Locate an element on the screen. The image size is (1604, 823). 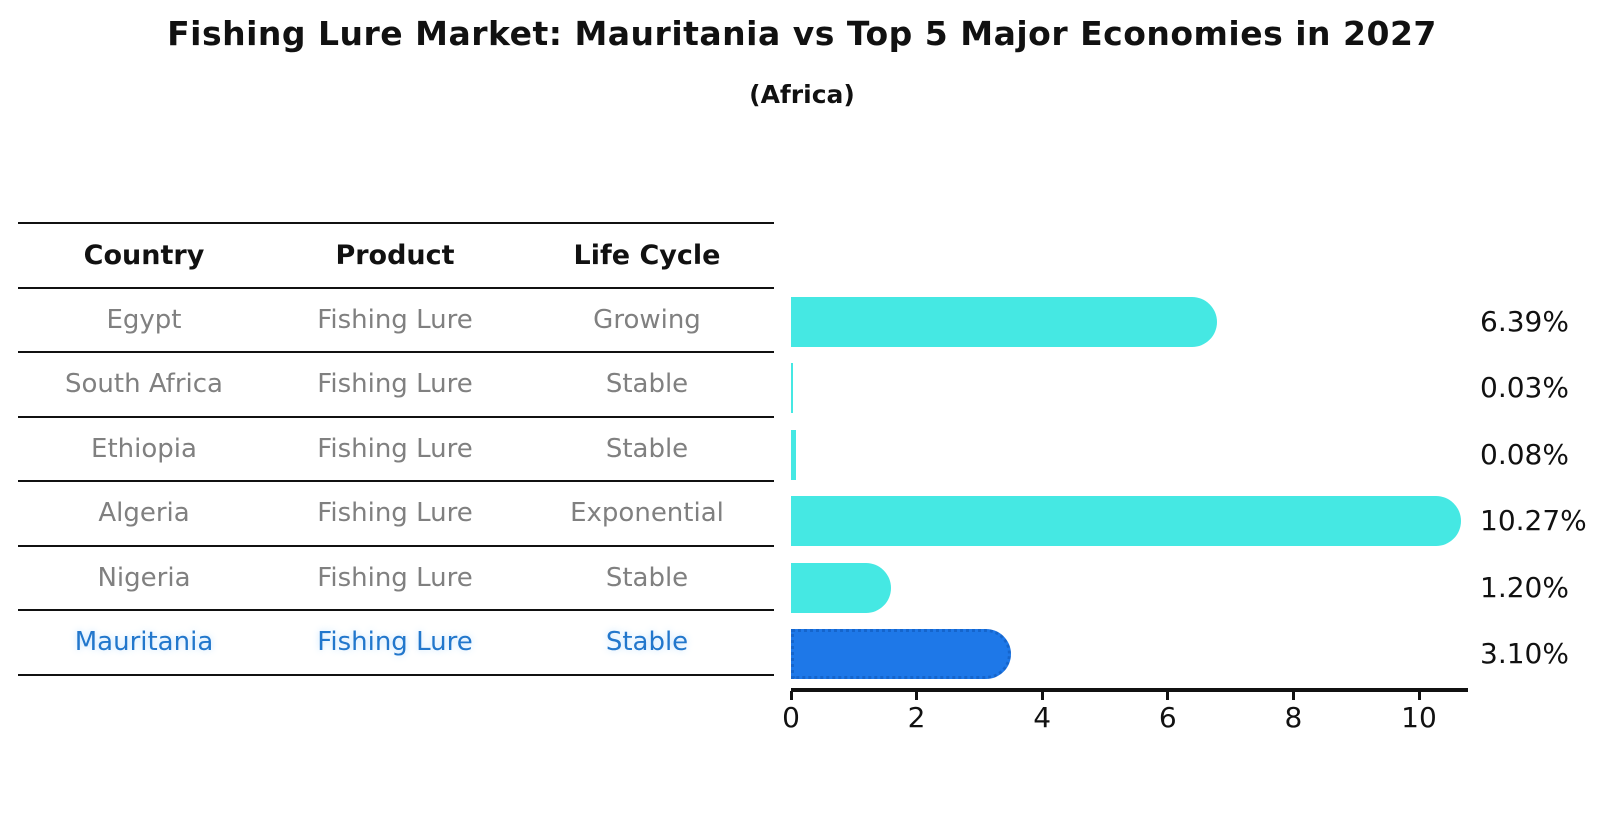
column-header-lifecycle: Life Cycle is located at coordinates (647, 255).